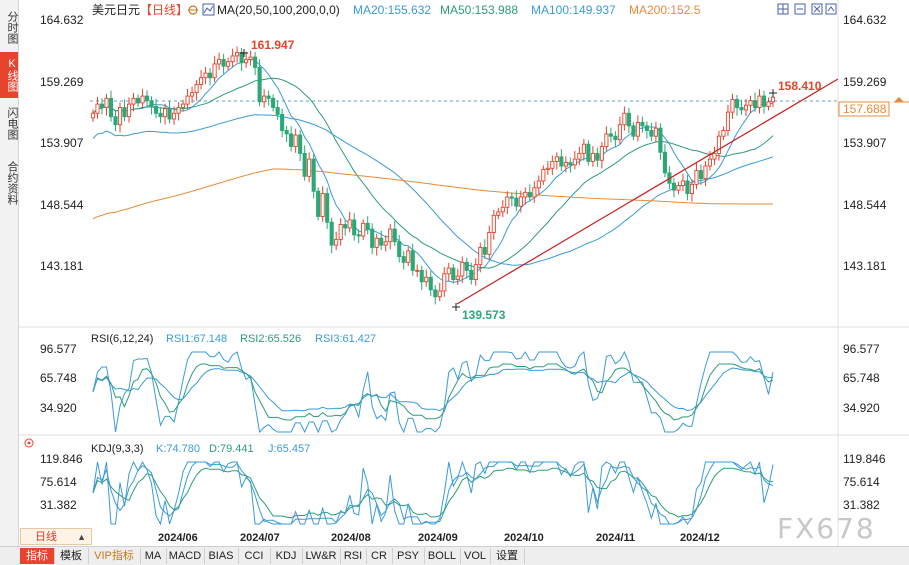  What do you see at coordinates (9, 75) in the screenshot?
I see `tab-kline: K线图` at bounding box center [9, 75].